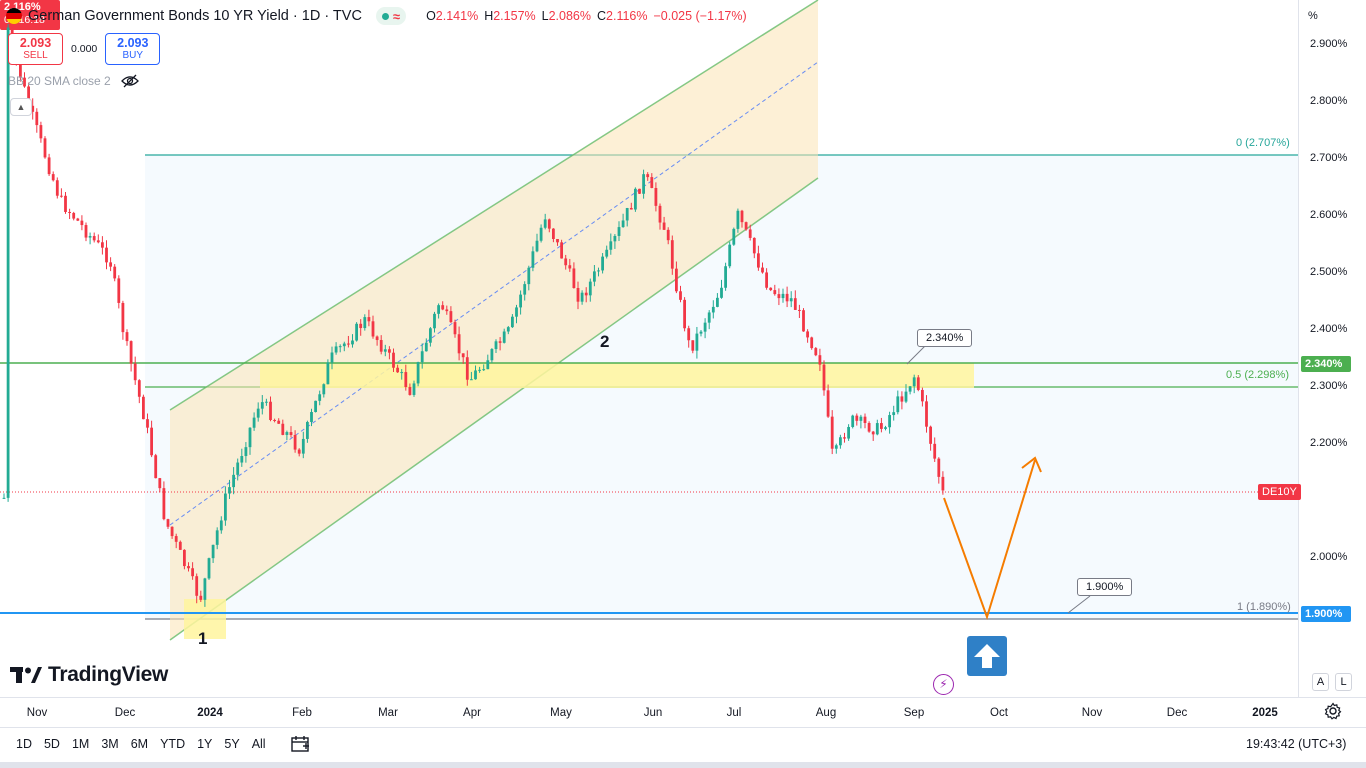 The image size is (1366, 768). I want to click on fib-level-1-label: 1 (1.890%), so click(1264, 607).